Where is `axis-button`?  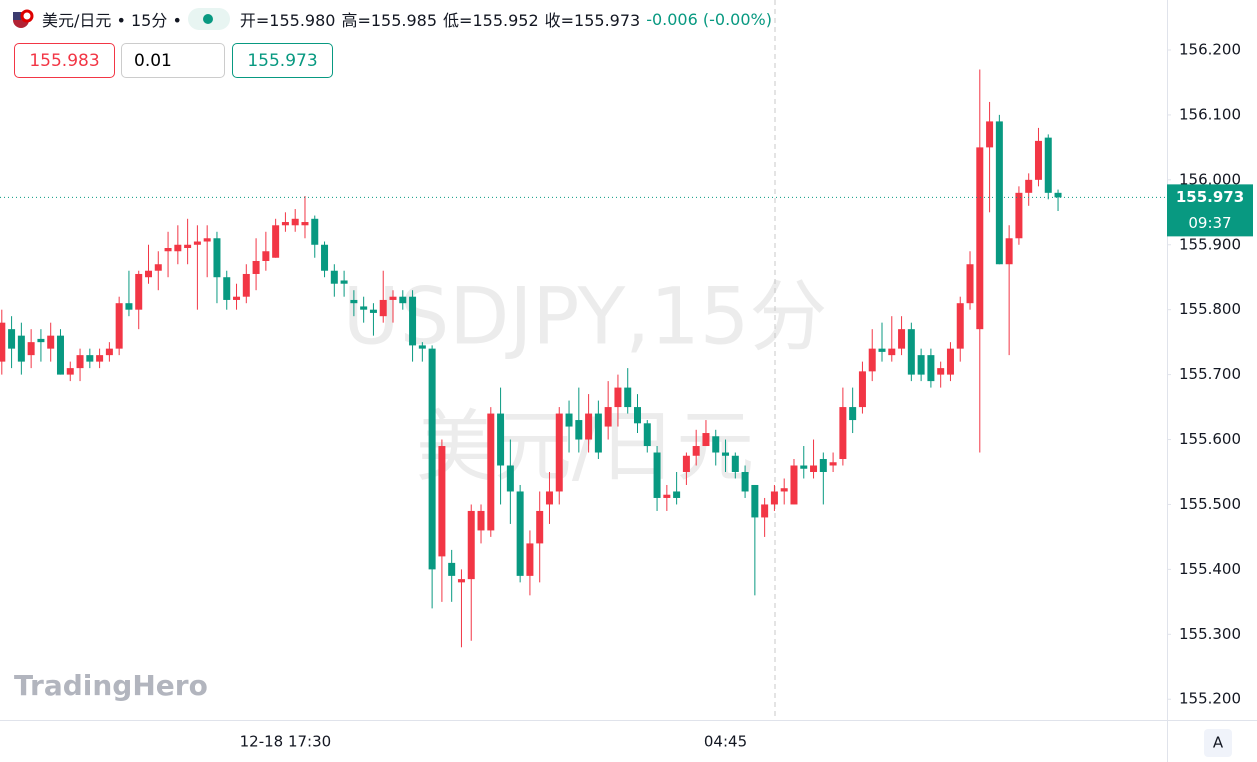
axis-button is located at coordinates (1218, 743).